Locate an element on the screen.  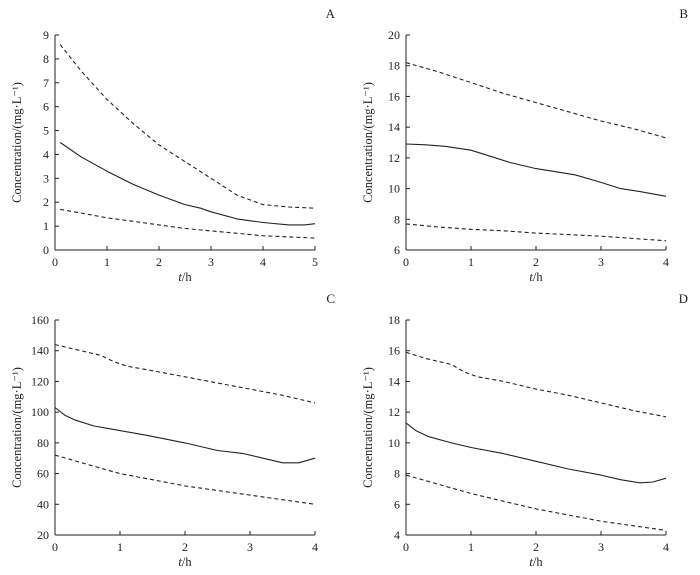
y-tick-label: 0 is located at coordinates (46, 250).